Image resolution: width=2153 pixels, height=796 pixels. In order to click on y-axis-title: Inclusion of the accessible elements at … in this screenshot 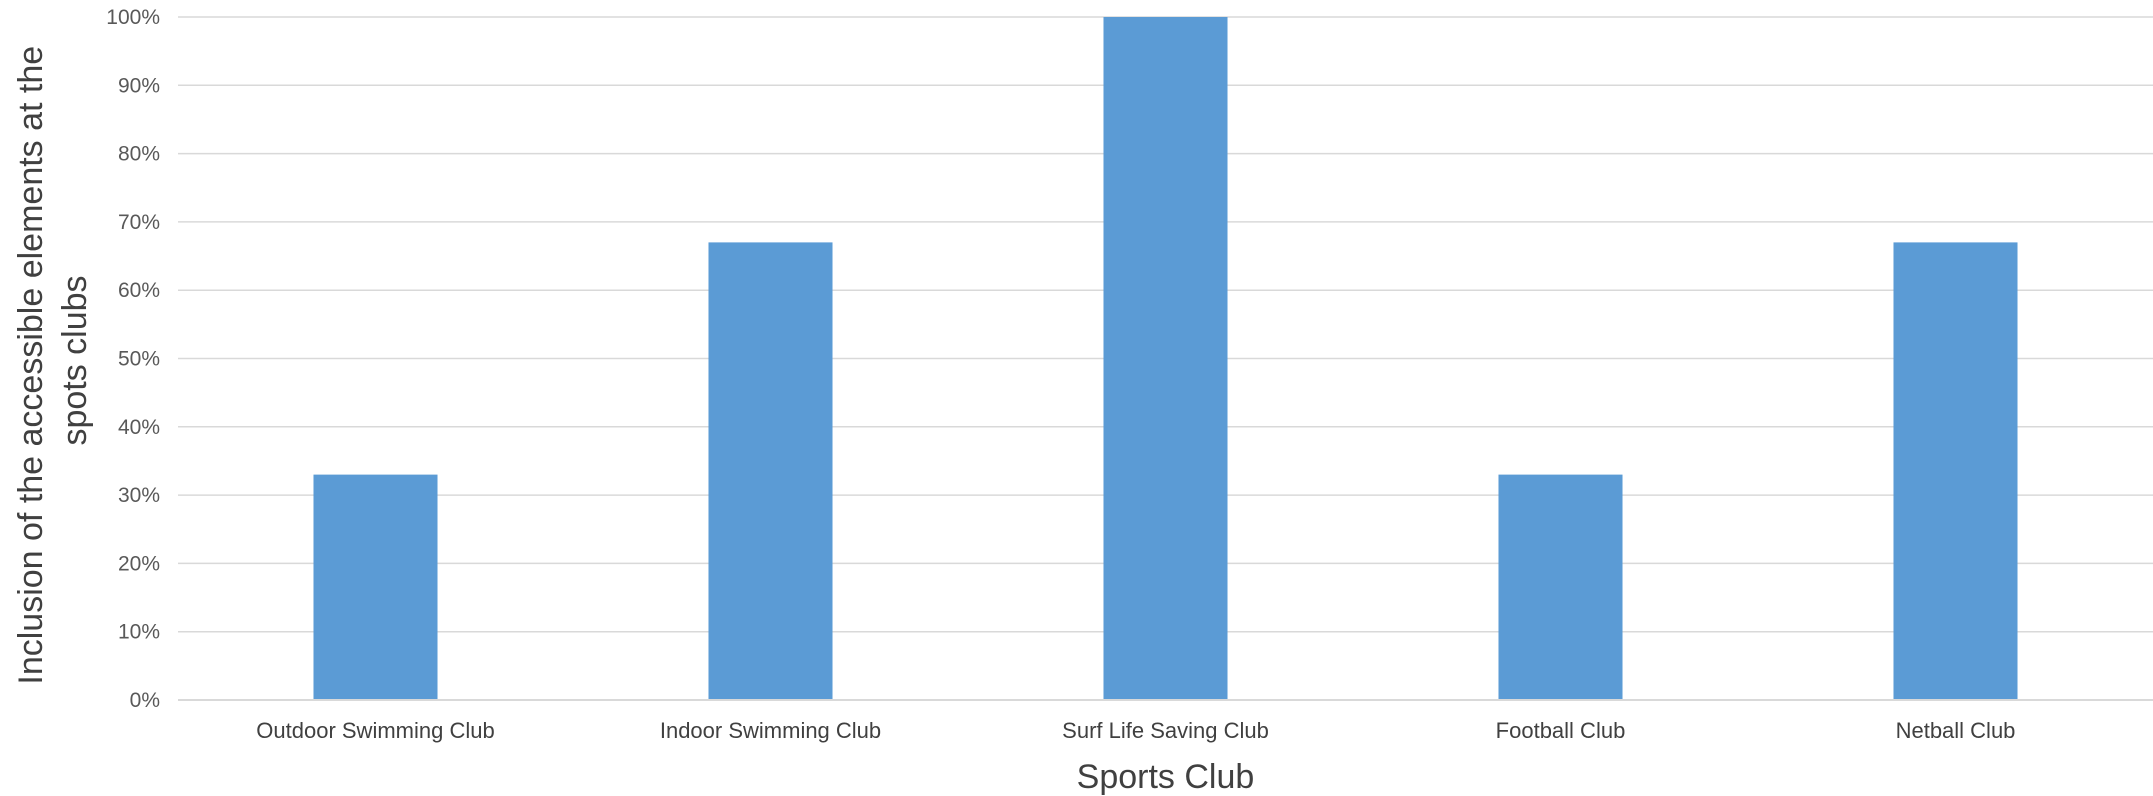, I will do `click(53, 360)`.